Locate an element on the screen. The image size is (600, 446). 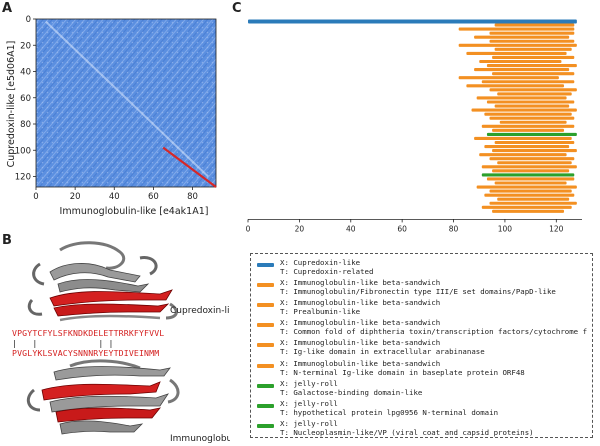
panel-b-letter: B is located at coordinates (7, 240).